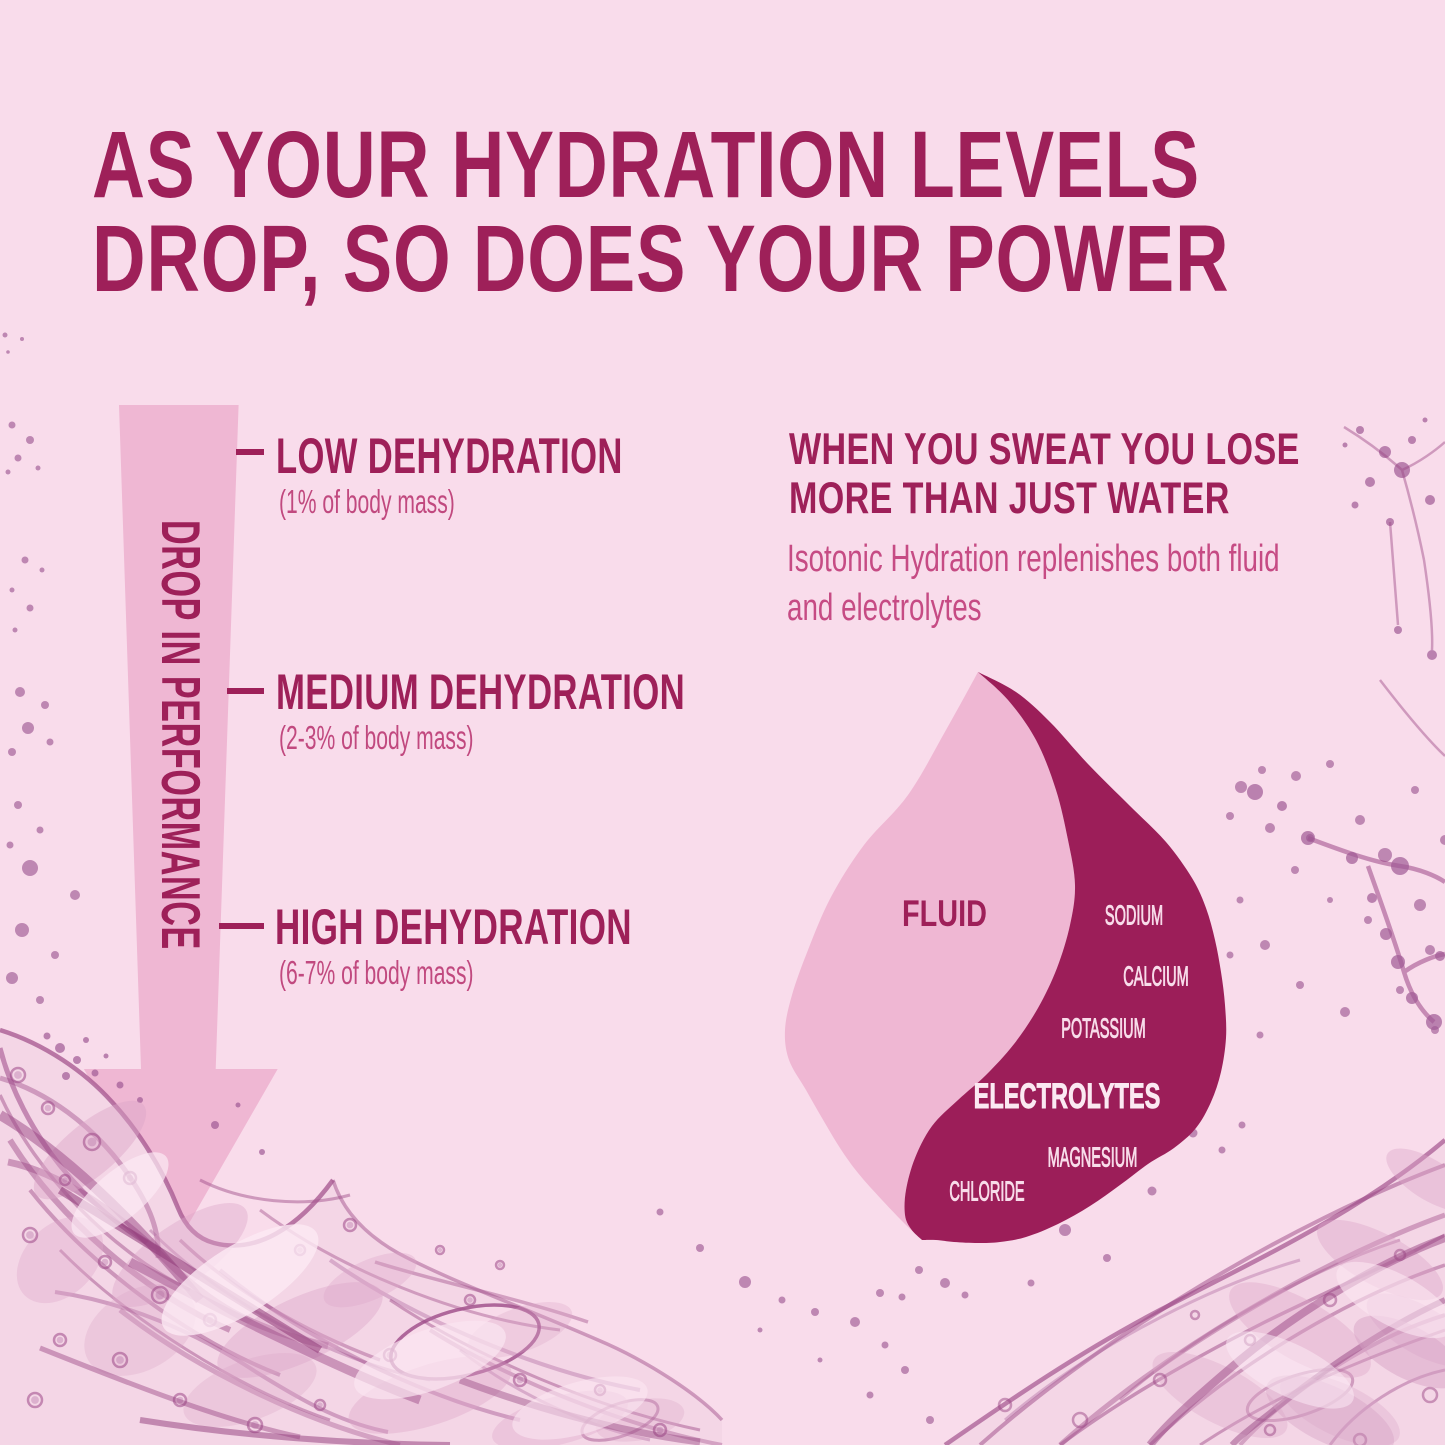 The image size is (1445, 1445). Describe the element at coordinates (986, 1190) in the screenshot. I see `svg-text: CHLORIDE` at that location.